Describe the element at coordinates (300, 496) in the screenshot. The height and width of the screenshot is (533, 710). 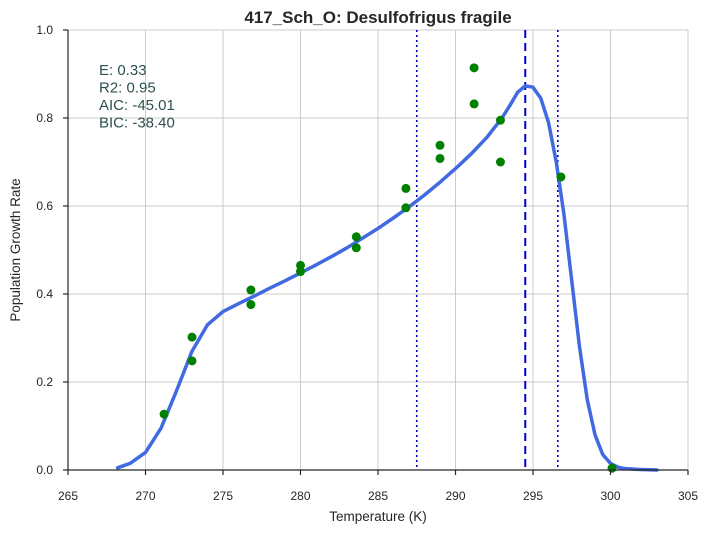
I see `x-tick-label: 280` at that location.